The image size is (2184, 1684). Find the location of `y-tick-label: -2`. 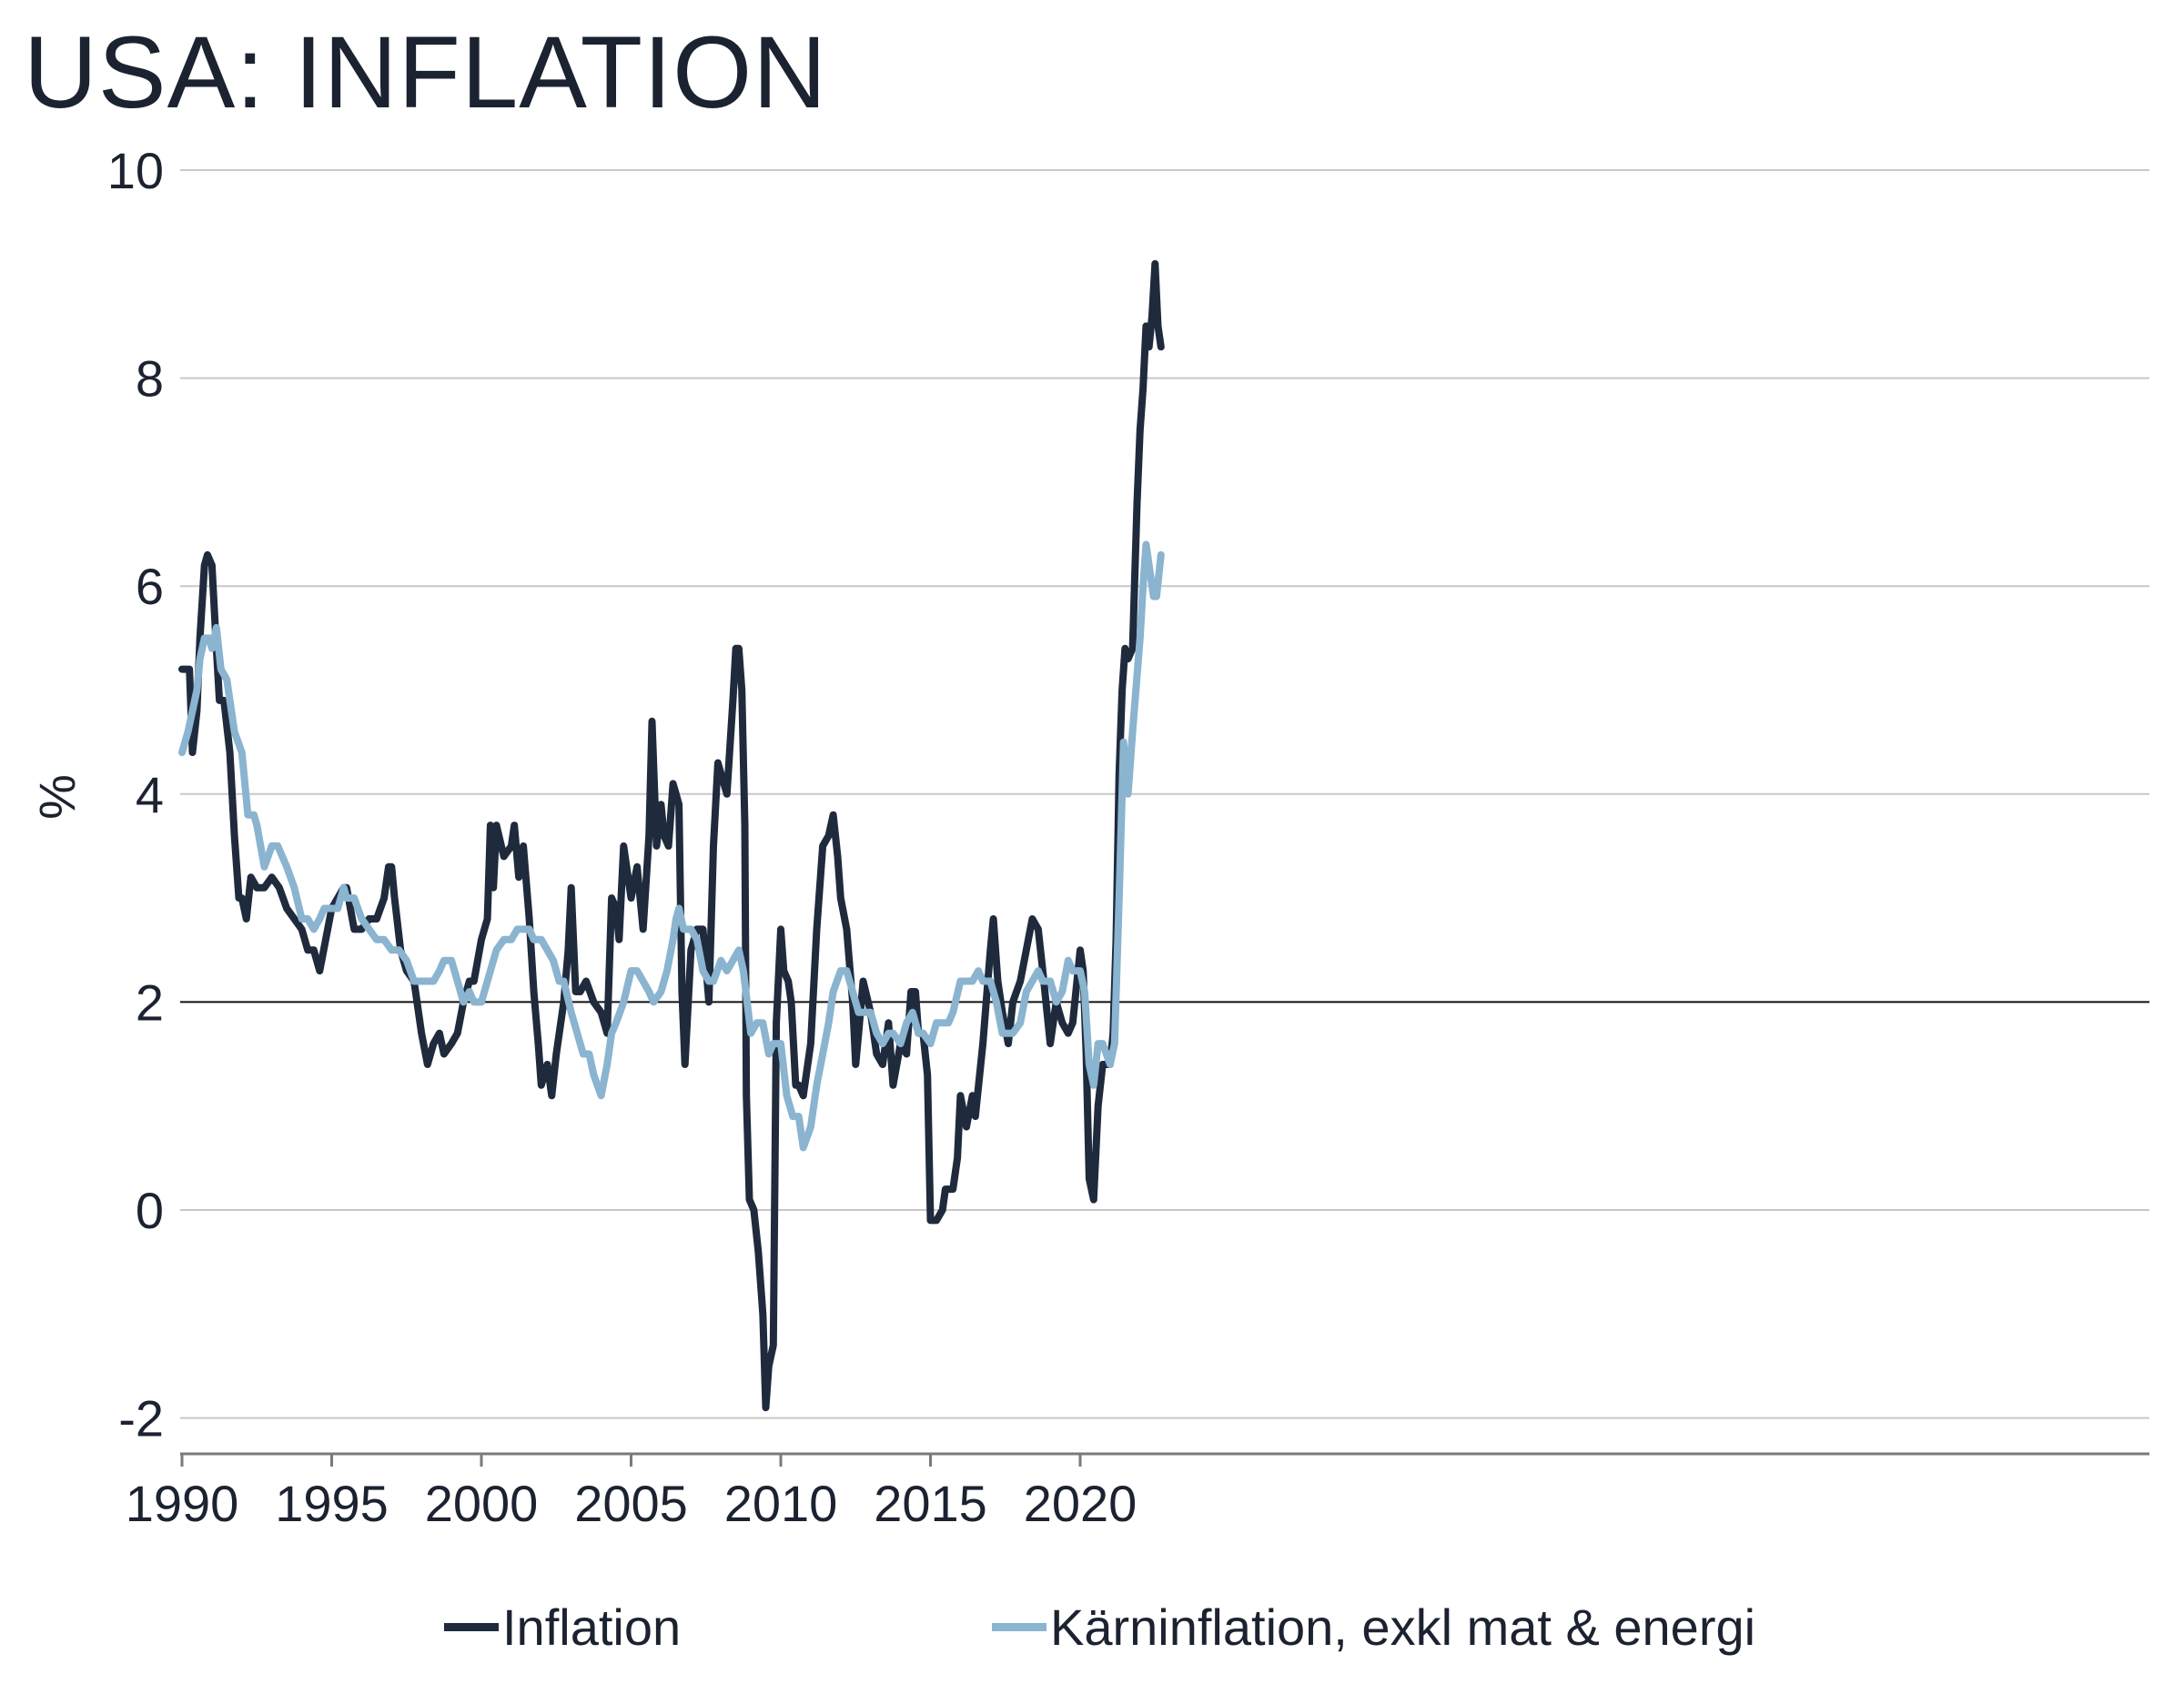

y-tick-label: -2 is located at coordinates (141, 1419).